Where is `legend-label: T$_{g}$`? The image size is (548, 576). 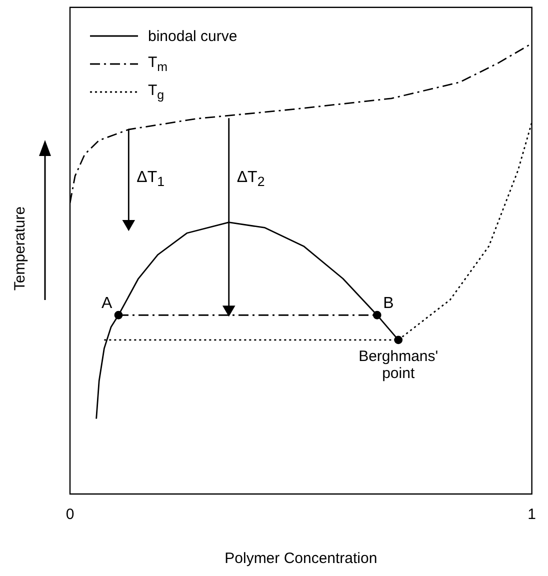
legend-label: T$_{g}$ is located at coordinates (156, 92).